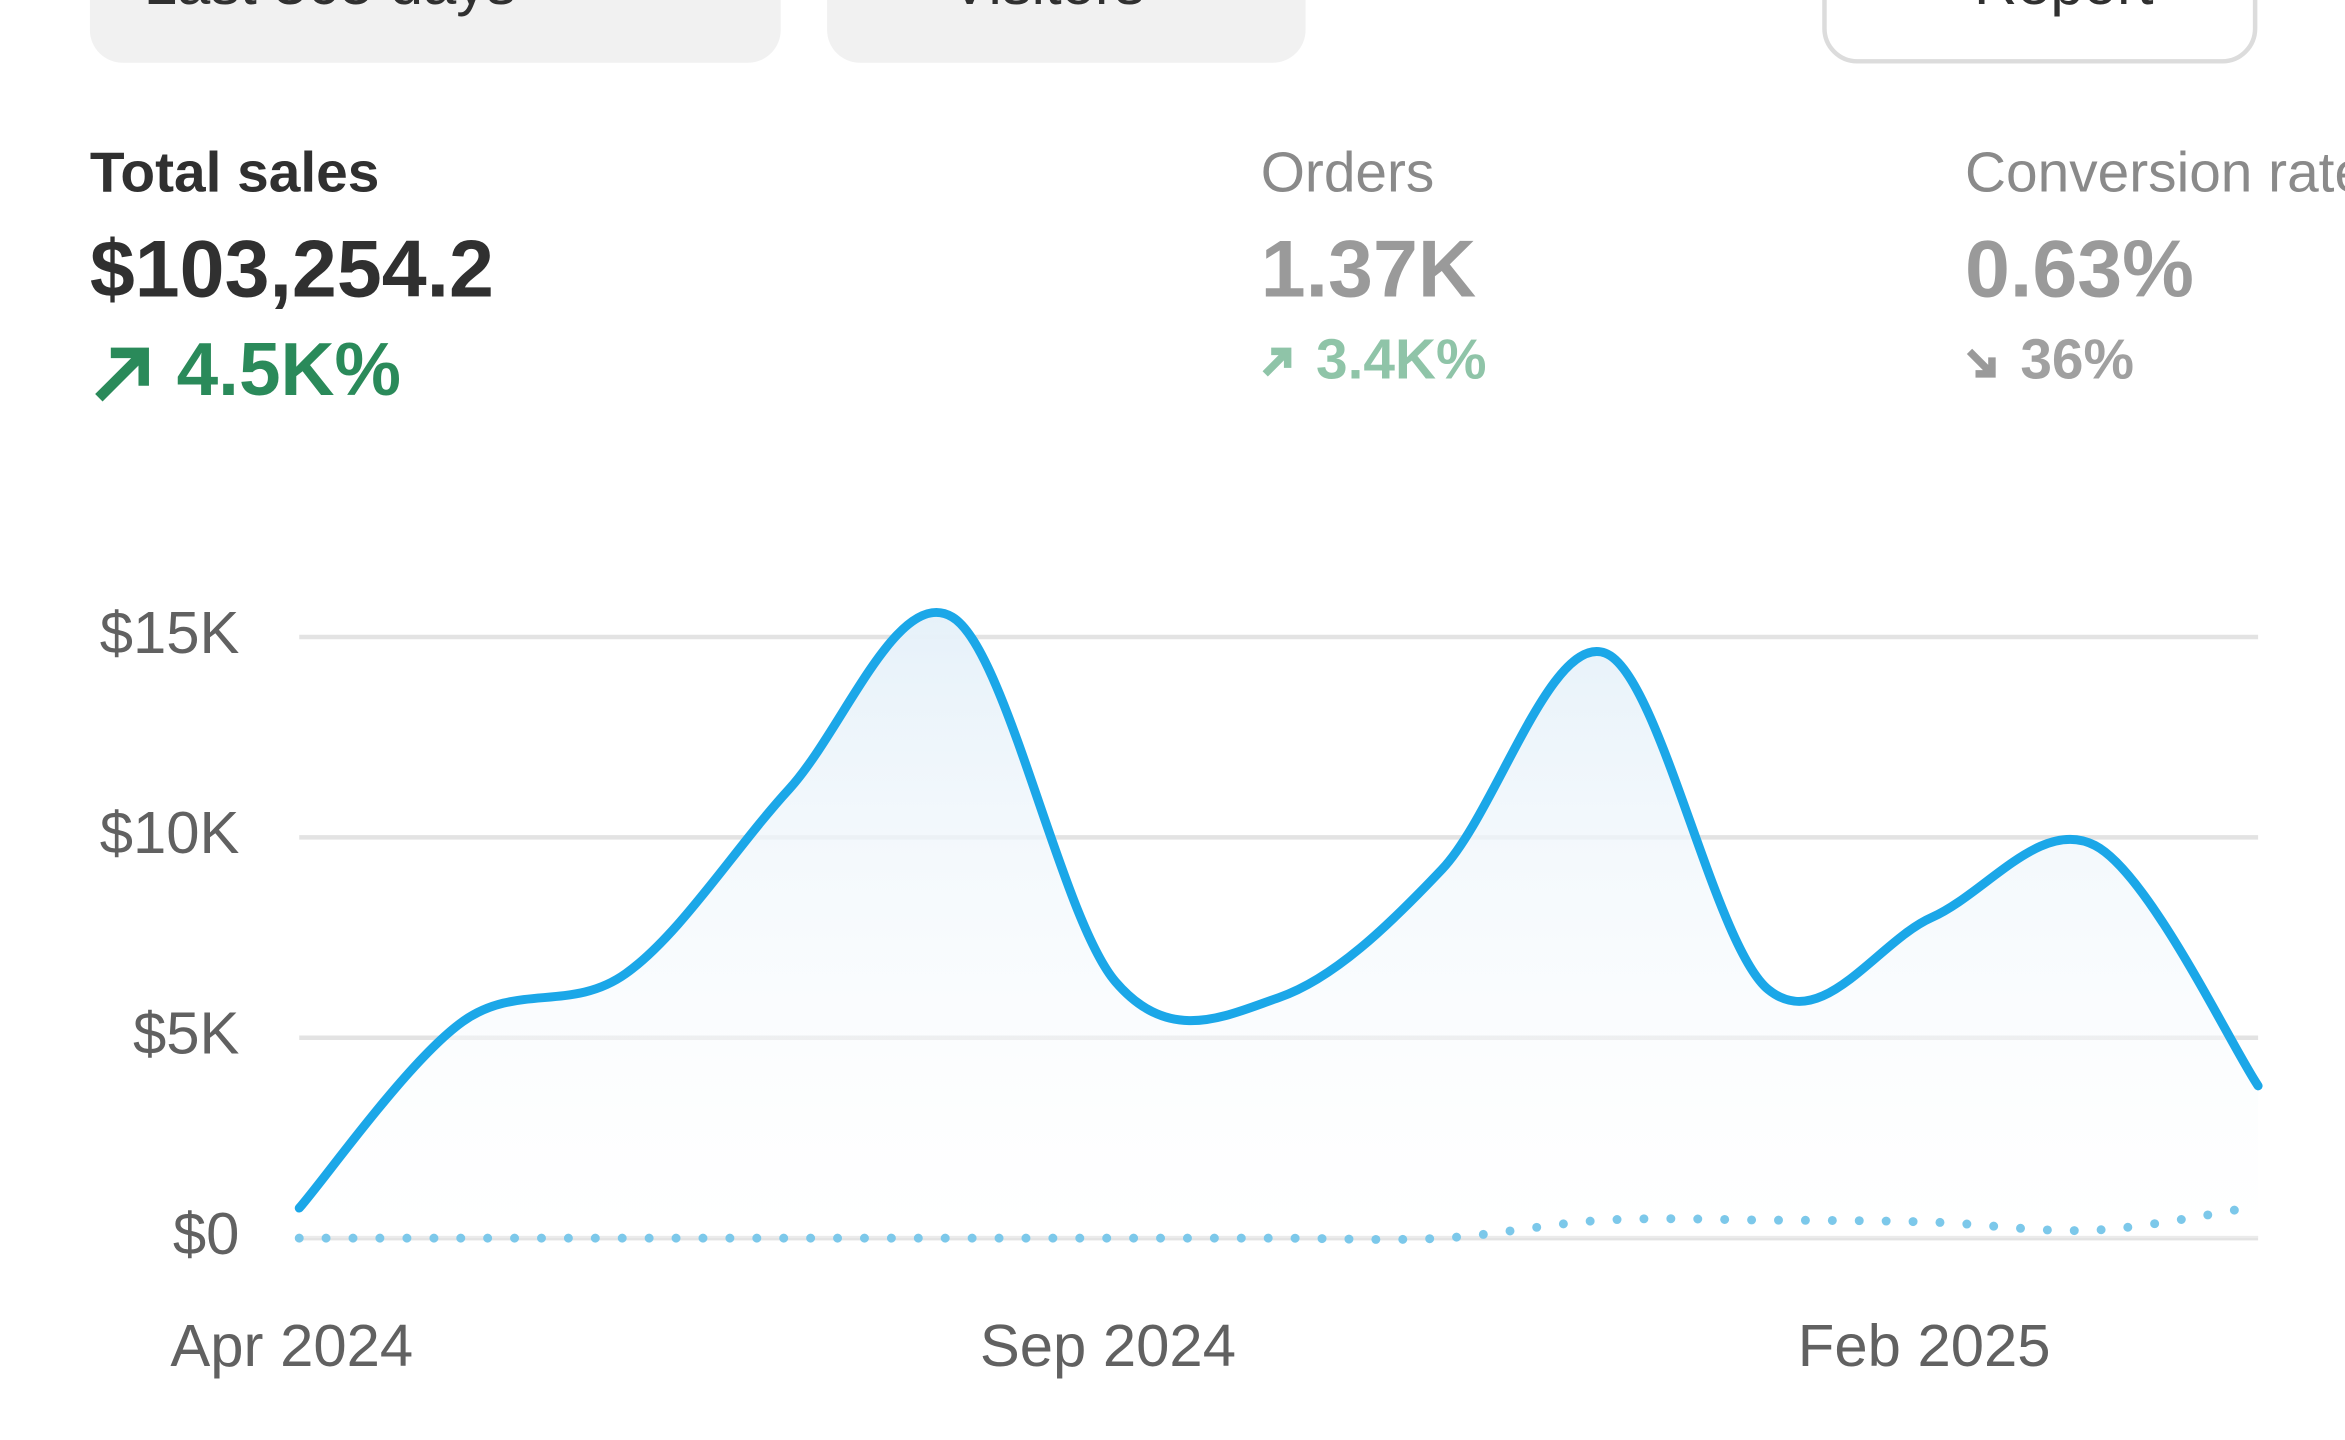 Image resolution: width=2345 pixels, height=1440 pixels. What do you see at coordinates (289, 369) in the screenshot?
I see `metric-change: 4.5K%` at bounding box center [289, 369].